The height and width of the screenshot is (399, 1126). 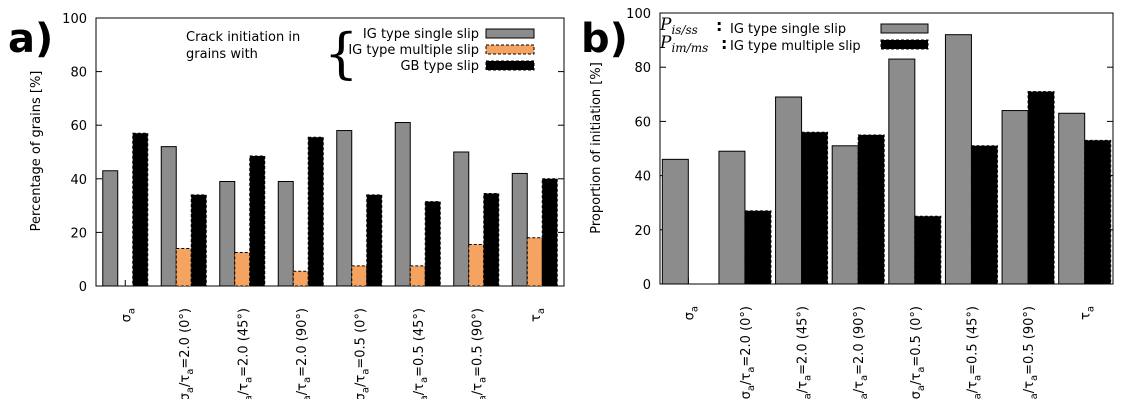 What do you see at coordinates (30, 39) in the screenshot?
I see `panel-label-a: a)` at bounding box center [30, 39].